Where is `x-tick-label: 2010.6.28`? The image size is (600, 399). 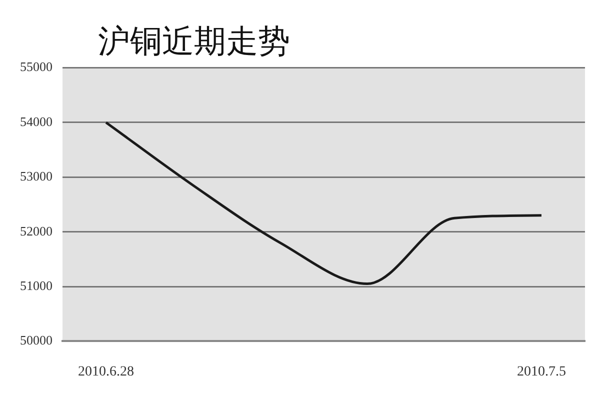
x-tick-label: 2010.6.28 is located at coordinates (106, 372).